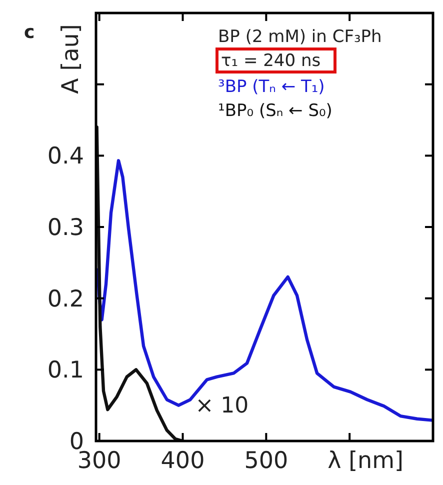  Describe the element at coordinates (271, 61) in the screenshot. I see `annotation: τ₁ = 240 ns` at that location.